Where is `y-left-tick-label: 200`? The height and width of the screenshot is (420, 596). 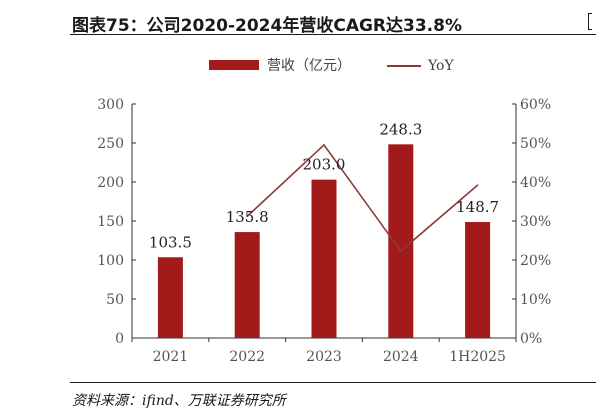 y-left-tick-label: 200 is located at coordinates (110, 183).